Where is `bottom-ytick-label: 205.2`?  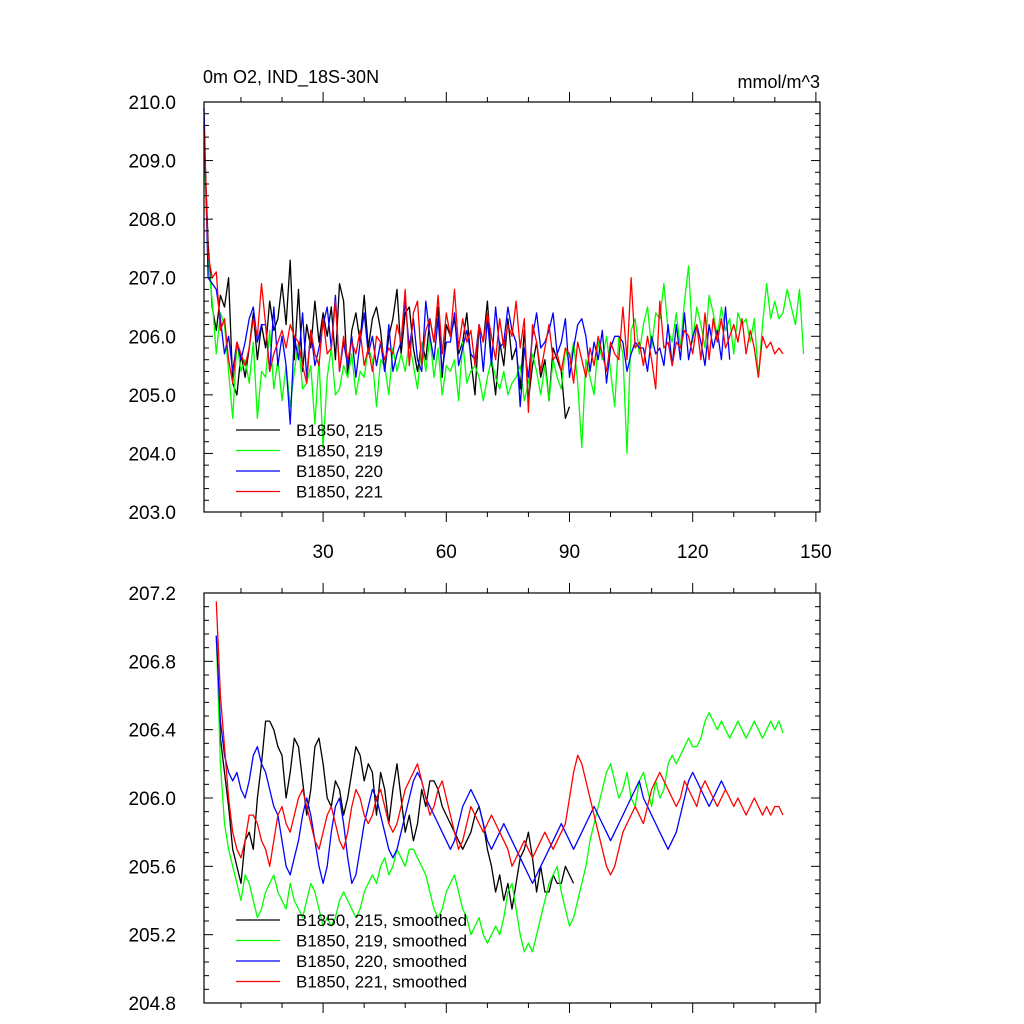
bottom-ytick-label: 205.2 is located at coordinates (152, 936).